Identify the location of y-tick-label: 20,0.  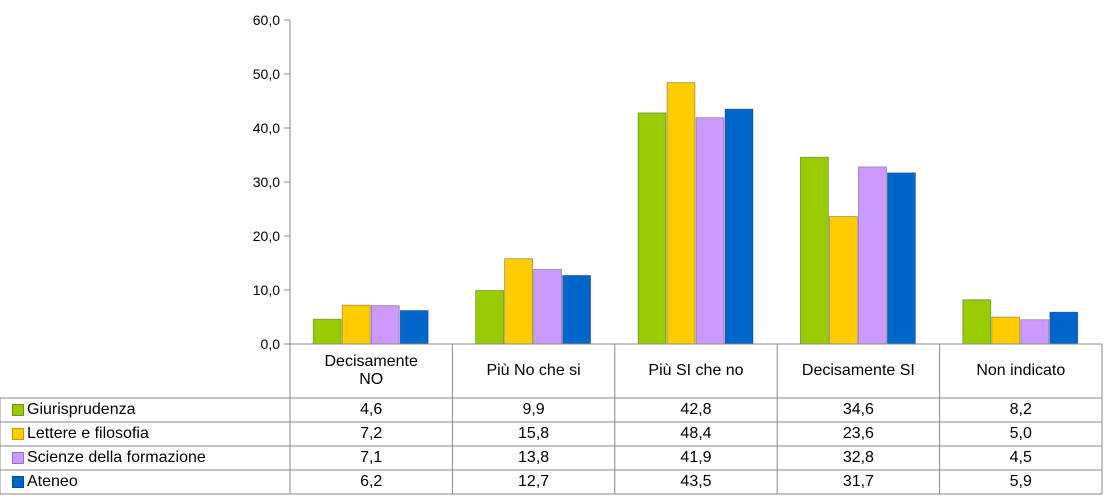
(266, 236).